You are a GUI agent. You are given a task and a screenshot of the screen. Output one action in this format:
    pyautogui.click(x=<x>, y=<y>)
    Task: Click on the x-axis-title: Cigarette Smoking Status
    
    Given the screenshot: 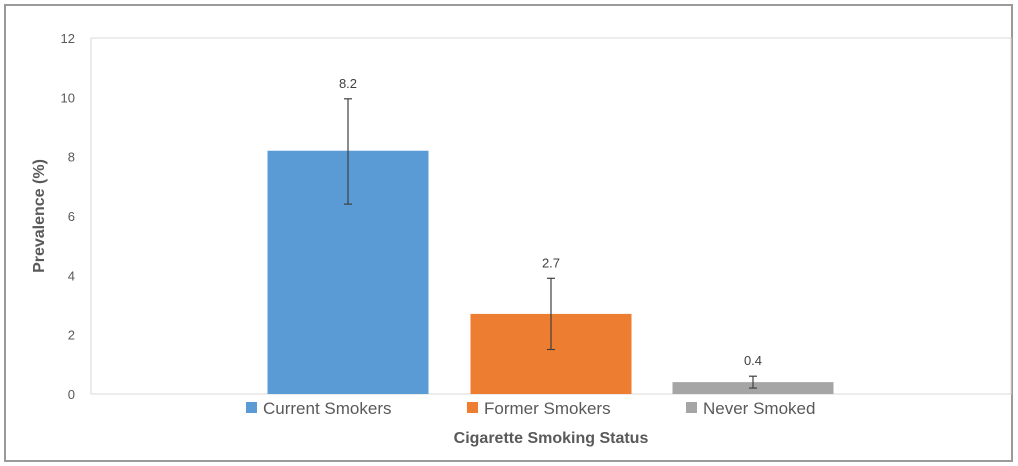 What is the action you would take?
    pyautogui.click(x=551, y=438)
    